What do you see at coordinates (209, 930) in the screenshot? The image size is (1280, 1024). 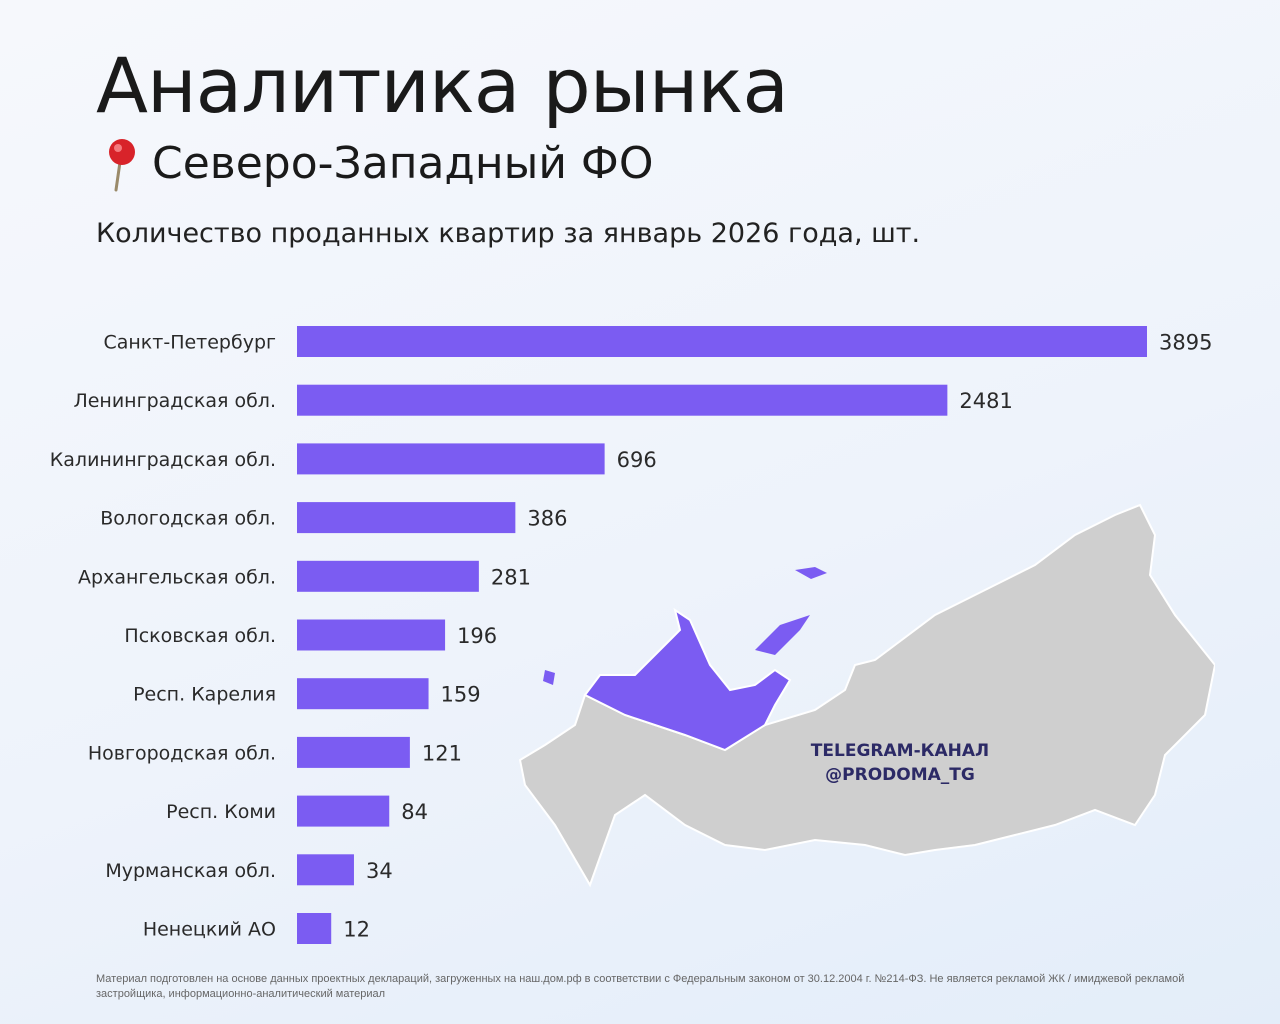 I see `category-label: Ненецкий АО` at bounding box center [209, 930].